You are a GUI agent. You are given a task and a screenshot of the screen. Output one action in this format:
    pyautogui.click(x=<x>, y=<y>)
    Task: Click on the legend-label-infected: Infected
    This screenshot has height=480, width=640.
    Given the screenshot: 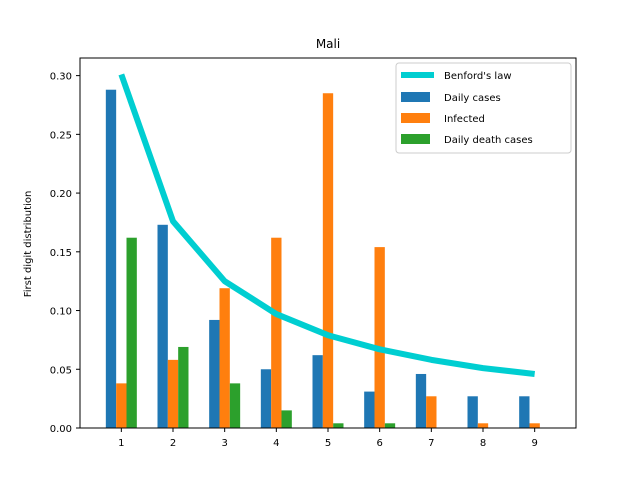 What is the action you would take?
    pyautogui.click(x=464, y=119)
    